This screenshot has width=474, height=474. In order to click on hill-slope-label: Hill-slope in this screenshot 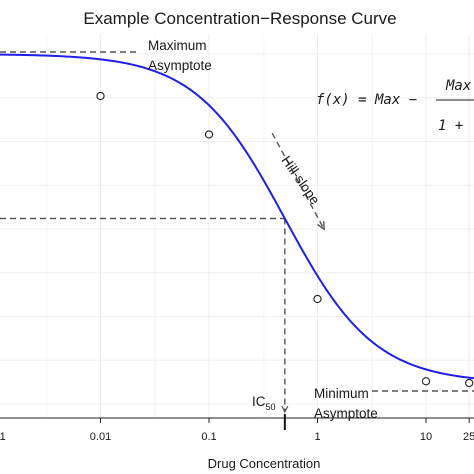, I will do `click(301, 180)`.